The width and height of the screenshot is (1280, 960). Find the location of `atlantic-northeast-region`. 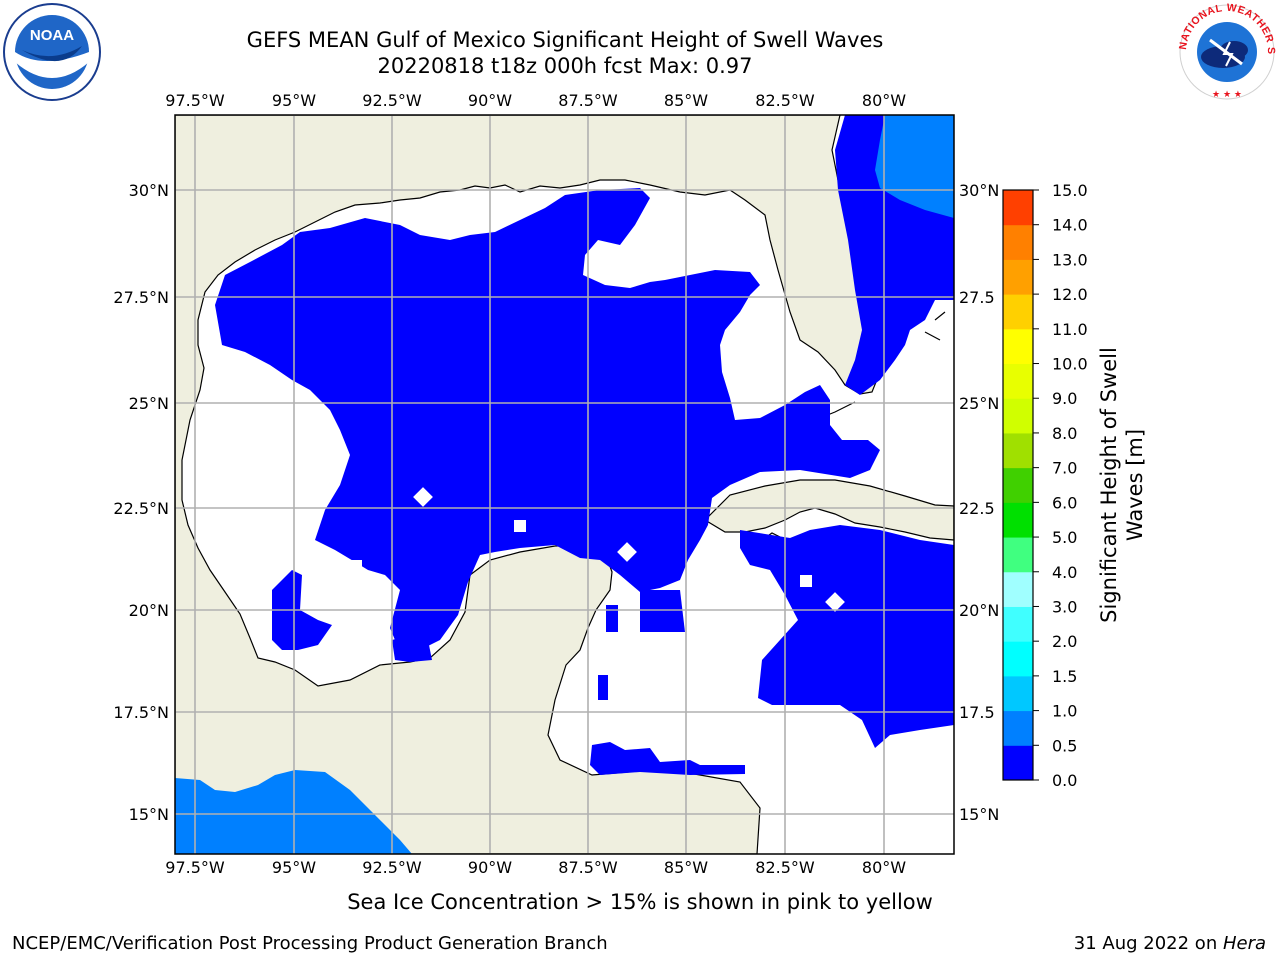

atlantic-northeast-region is located at coordinates (914, 166).